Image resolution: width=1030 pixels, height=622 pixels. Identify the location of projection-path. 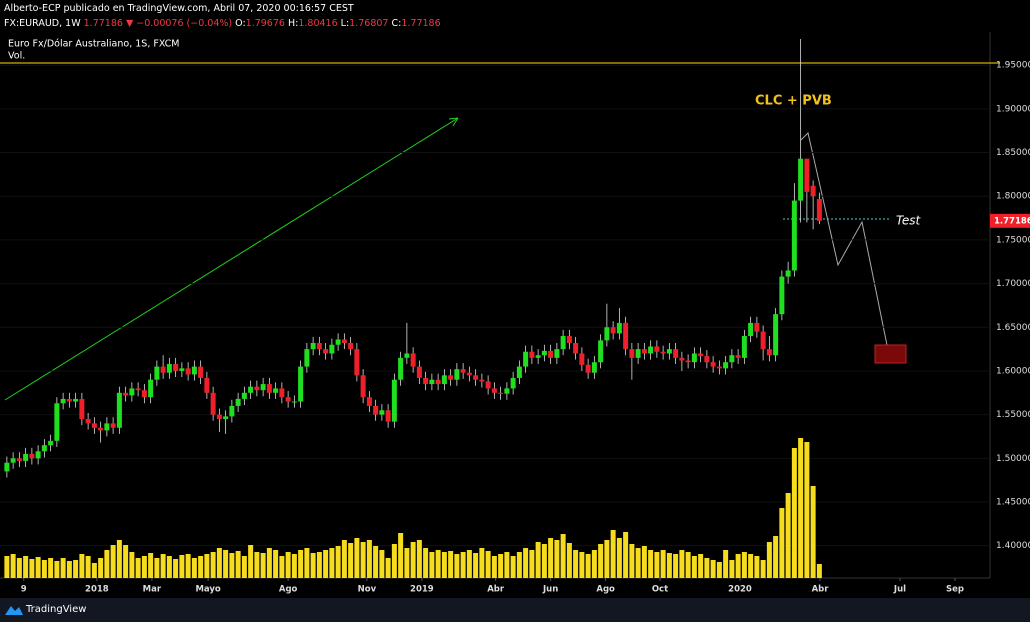
(844, 241).